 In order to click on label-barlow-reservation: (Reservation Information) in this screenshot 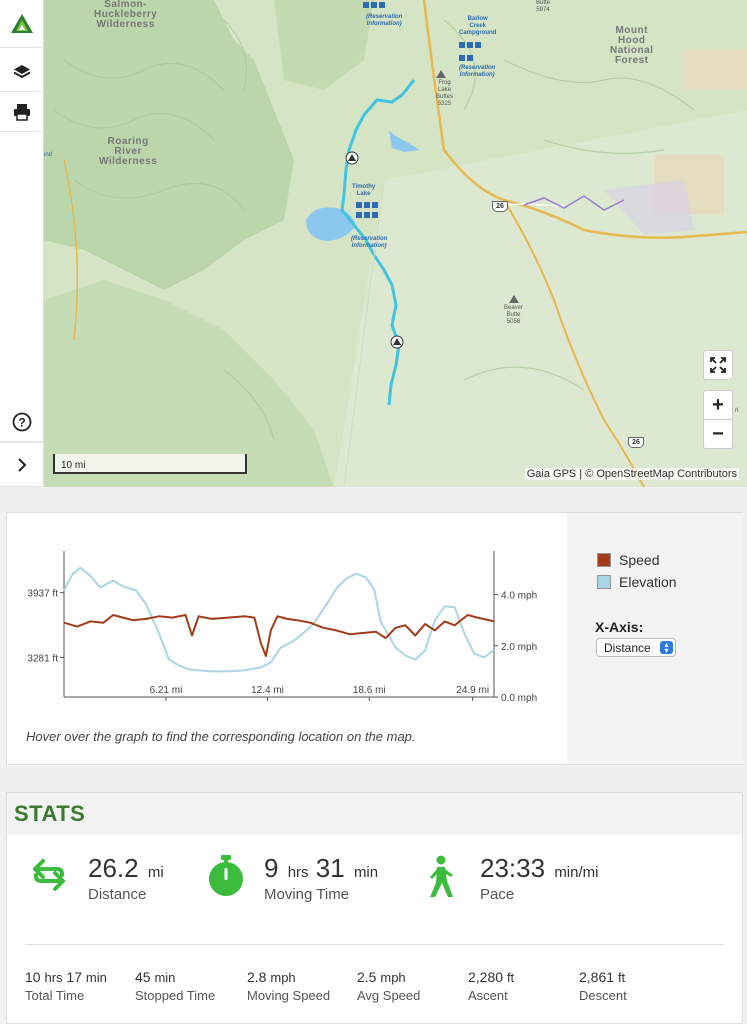, I will do `click(477, 71)`.